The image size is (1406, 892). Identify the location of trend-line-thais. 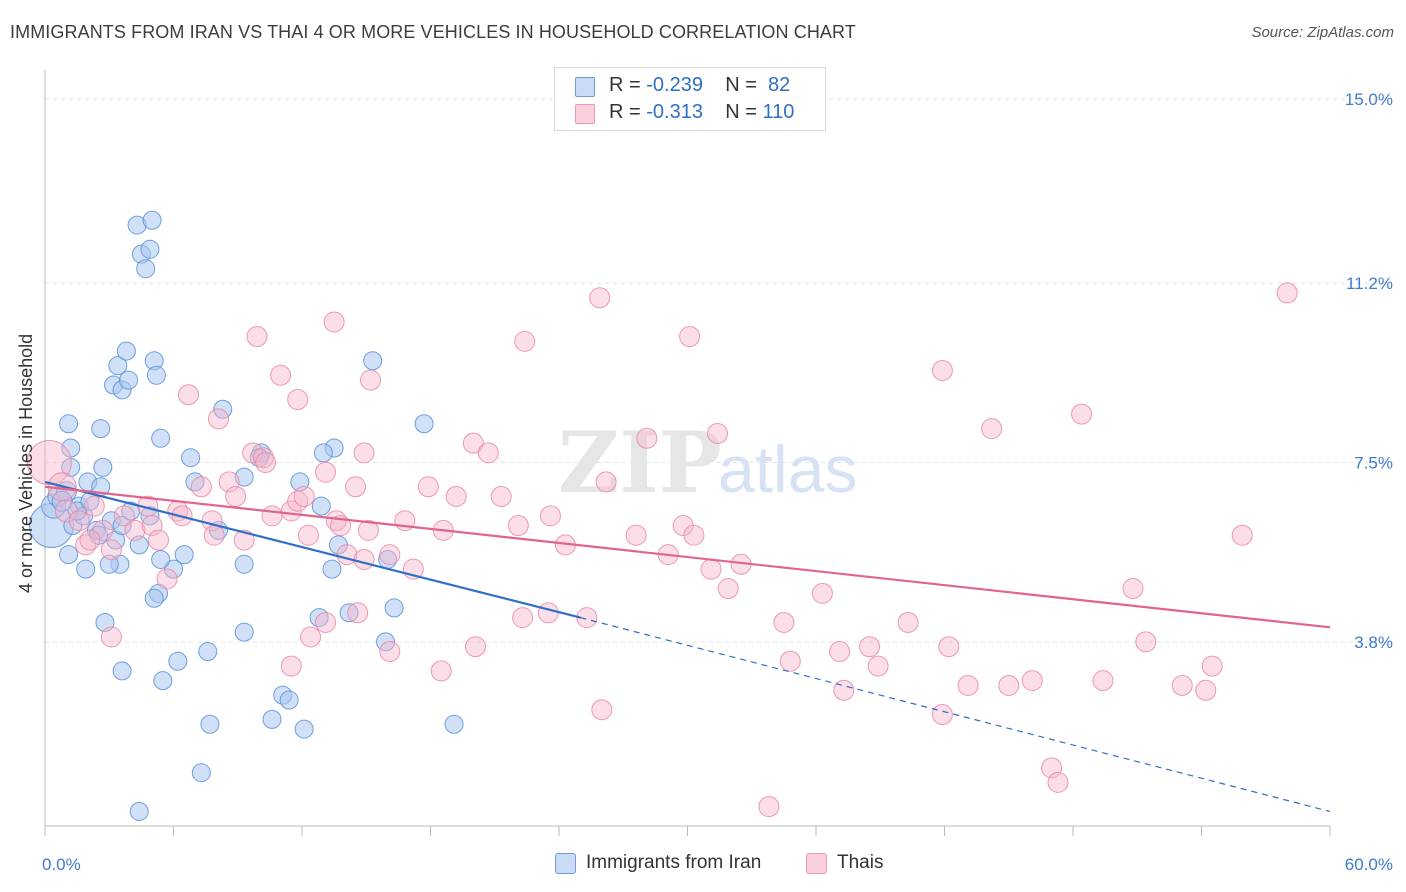
(687, 557).